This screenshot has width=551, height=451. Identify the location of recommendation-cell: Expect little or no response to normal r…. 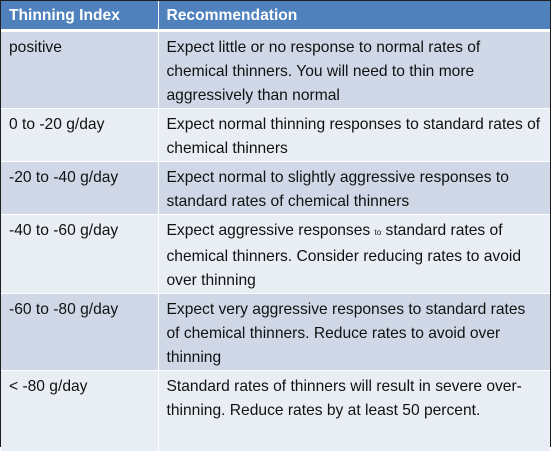
(354, 70).